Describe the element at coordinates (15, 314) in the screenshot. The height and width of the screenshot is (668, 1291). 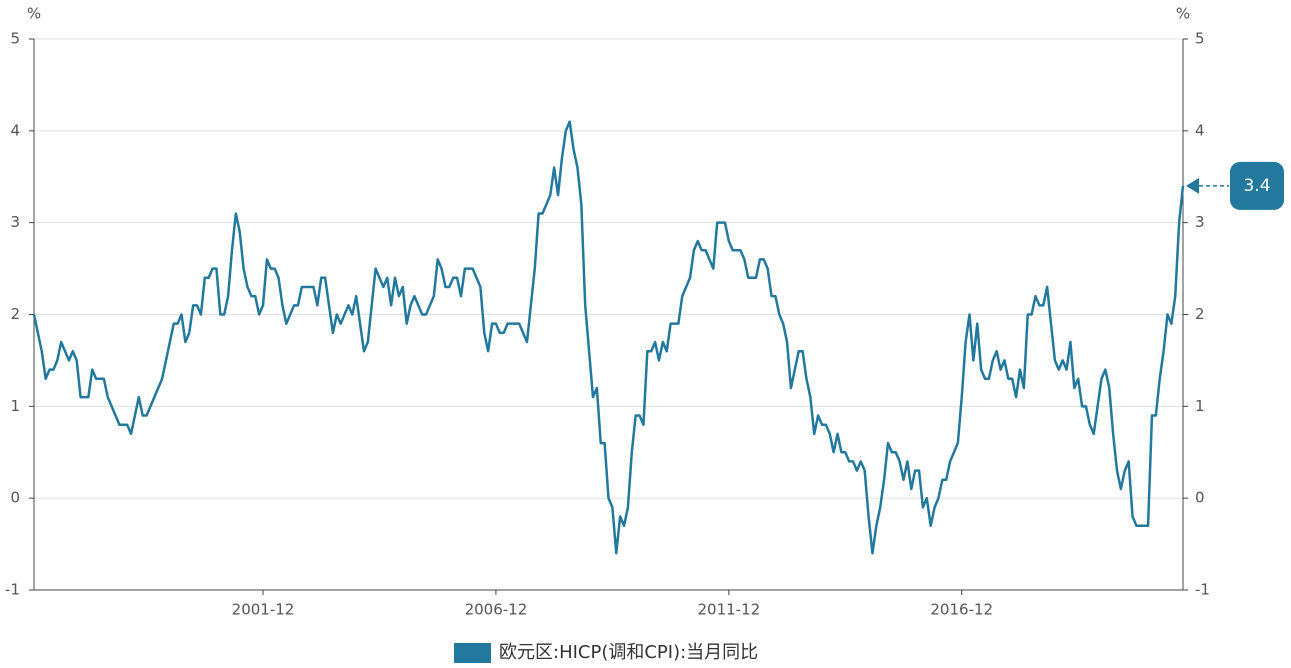
I see `y-tick-label: 2` at that location.